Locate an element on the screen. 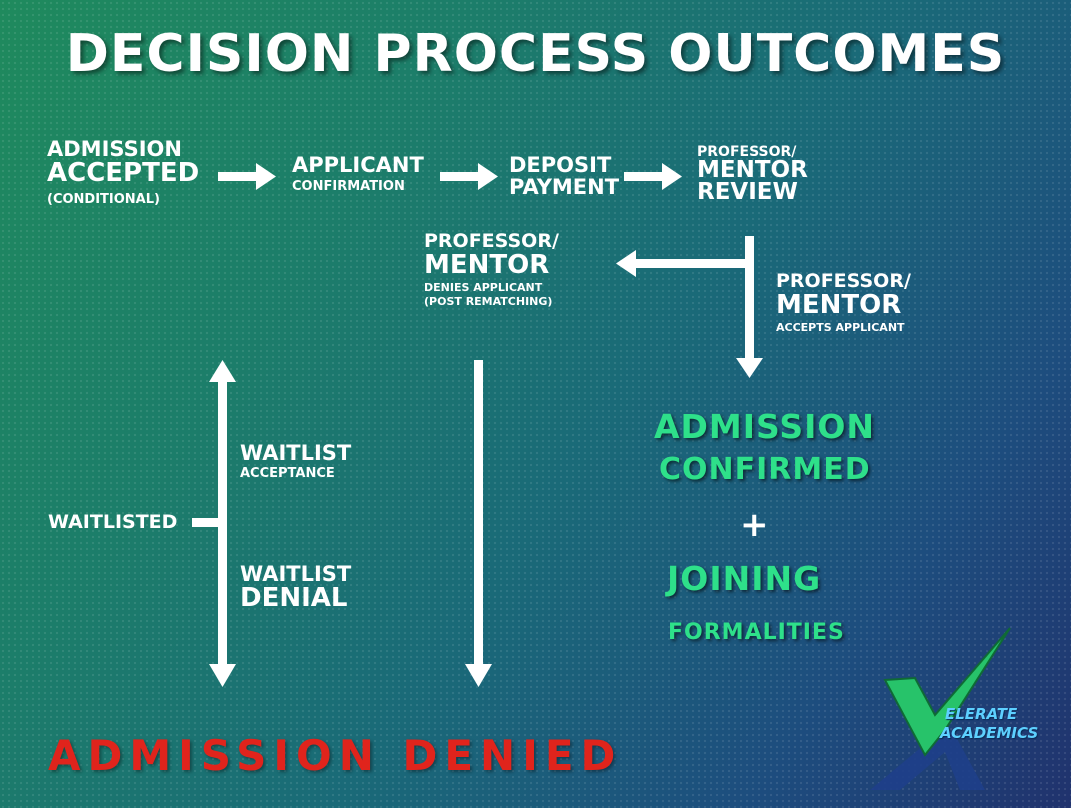 This screenshot has width=1071, height=808. mentor-review-line3: REVIEW is located at coordinates (747, 191).